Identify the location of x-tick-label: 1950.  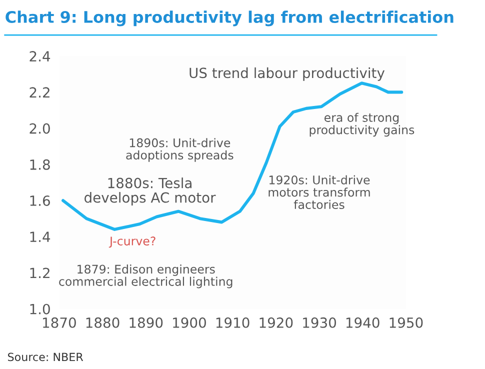
(406, 322).